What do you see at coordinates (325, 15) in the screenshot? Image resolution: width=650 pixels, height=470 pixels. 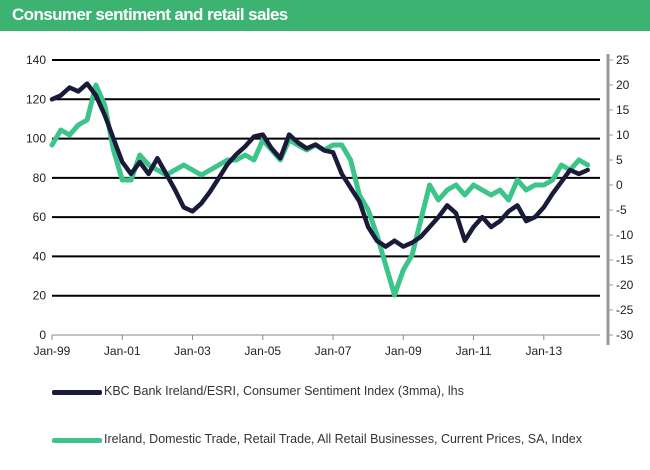 I see `title-bar: Consumer sentiment and retail sales` at bounding box center [325, 15].